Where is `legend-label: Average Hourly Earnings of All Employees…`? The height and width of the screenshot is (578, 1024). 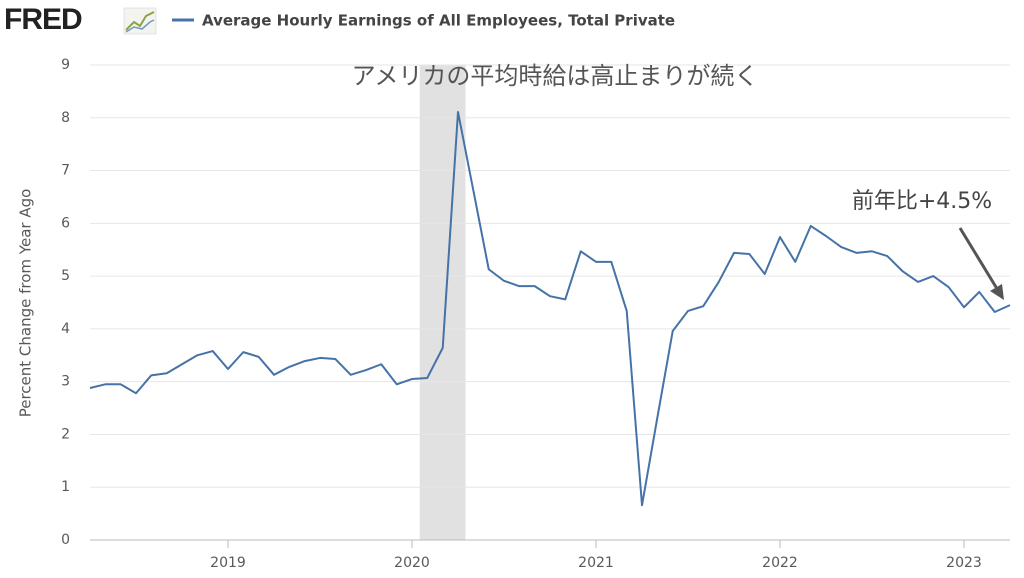 legend-label: Average Hourly Earnings of All Employees… is located at coordinates (438, 21).